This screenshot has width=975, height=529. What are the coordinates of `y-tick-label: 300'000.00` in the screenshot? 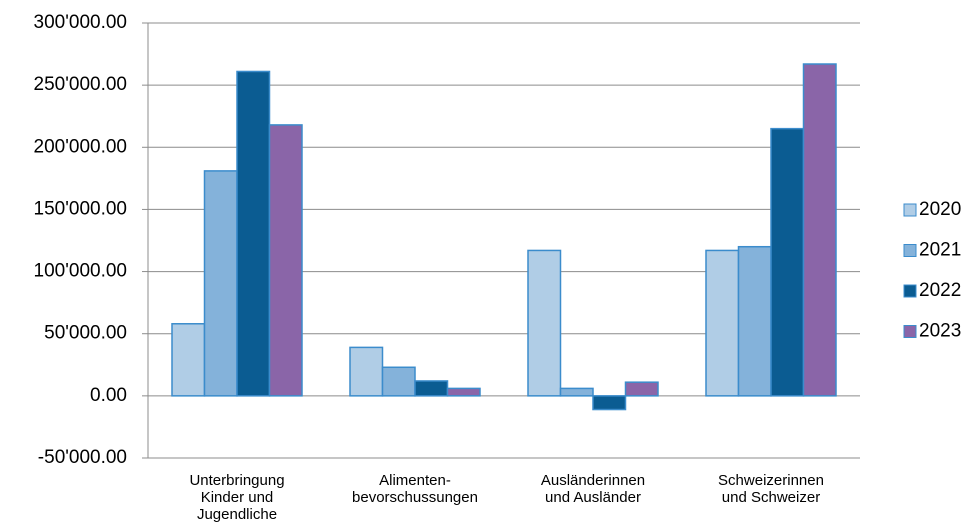 It's located at (80, 22).